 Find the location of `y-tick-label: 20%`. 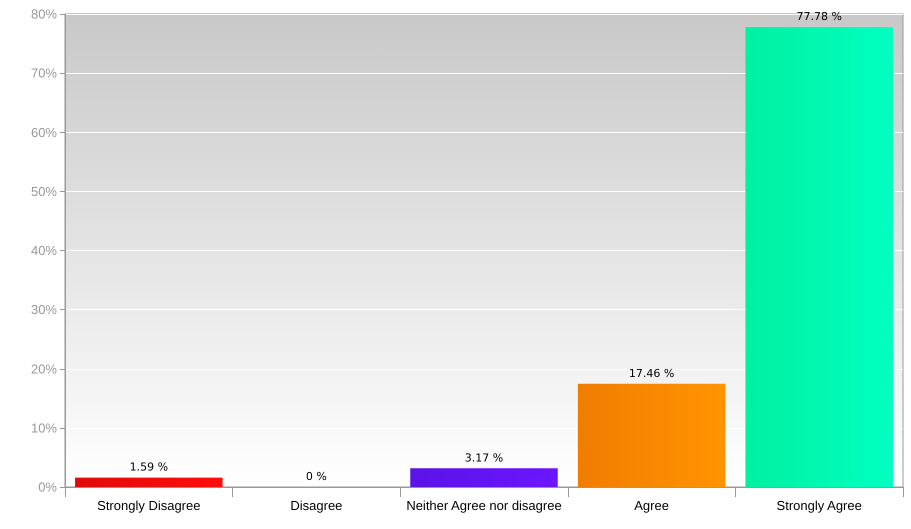

y-tick-label: 20% is located at coordinates (44, 368).